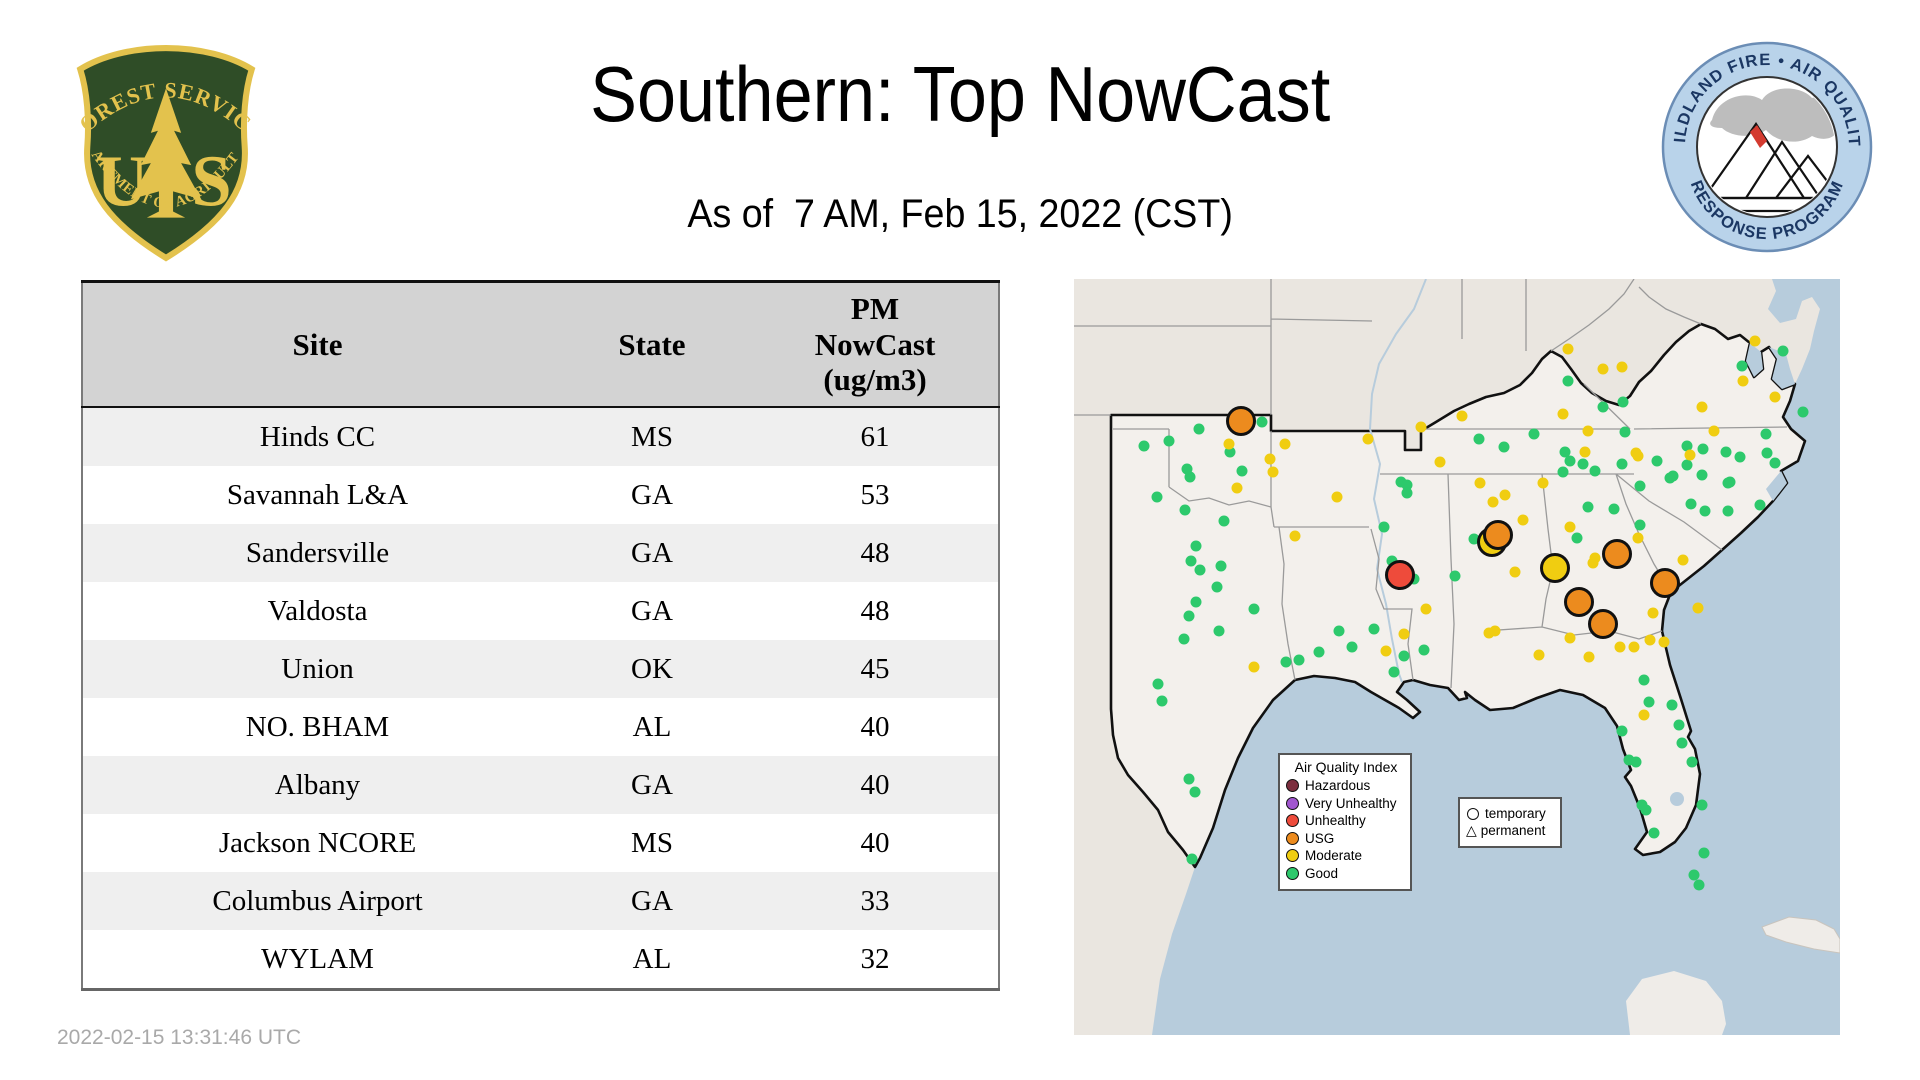 Image resolution: width=1920 pixels, height=1080 pixels. What do you see at coordinates (875, 843) in the screenshot?
I see `pm-nowcast-cell: 40` at bounding box center [875, 843].